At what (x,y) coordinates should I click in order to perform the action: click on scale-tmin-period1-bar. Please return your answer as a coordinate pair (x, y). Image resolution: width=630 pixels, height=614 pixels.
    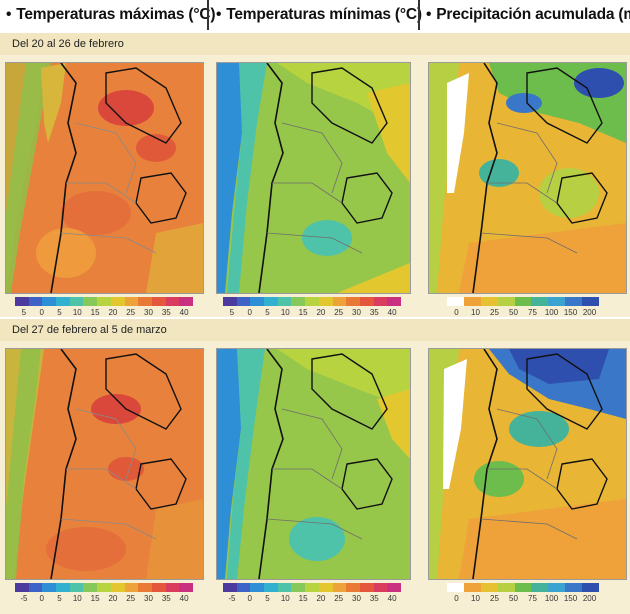
    Looking at the image, I should click on (312, 301).